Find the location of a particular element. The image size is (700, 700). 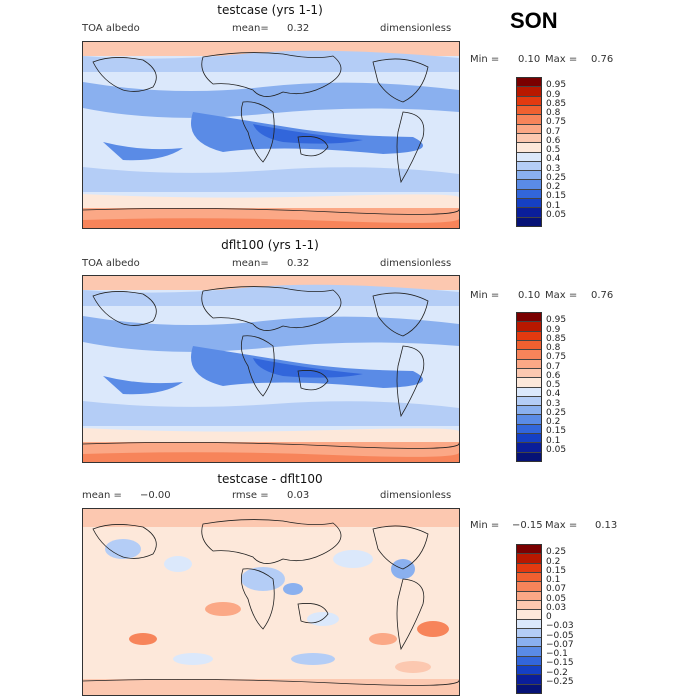

field-label: TOA albedo is located at coordinates (111, 28).